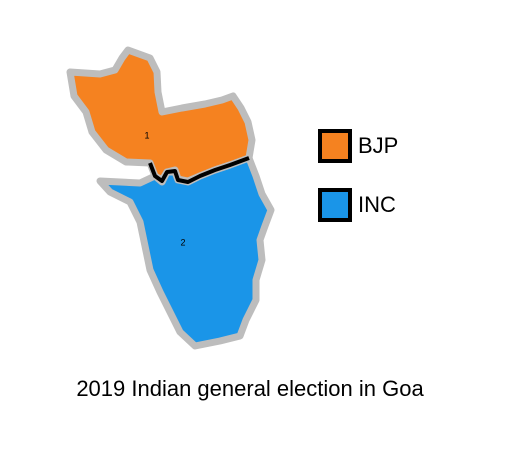 The width and height of the screenshot is (524, 468). I want to click on region-label: 2, so click(182, 242).